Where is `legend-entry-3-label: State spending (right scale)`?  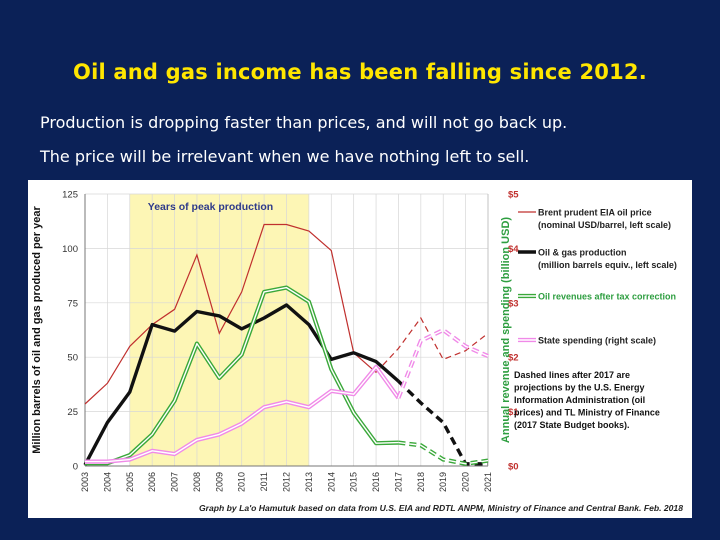
legend-entry-3-label: State spending (right scale) is located at coordinates (597, 341).